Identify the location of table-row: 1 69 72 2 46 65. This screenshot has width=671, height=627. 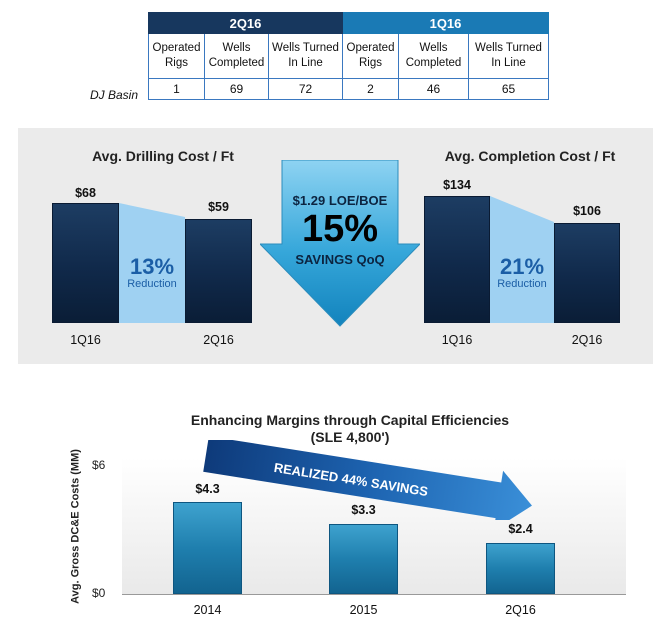
(348, 89).